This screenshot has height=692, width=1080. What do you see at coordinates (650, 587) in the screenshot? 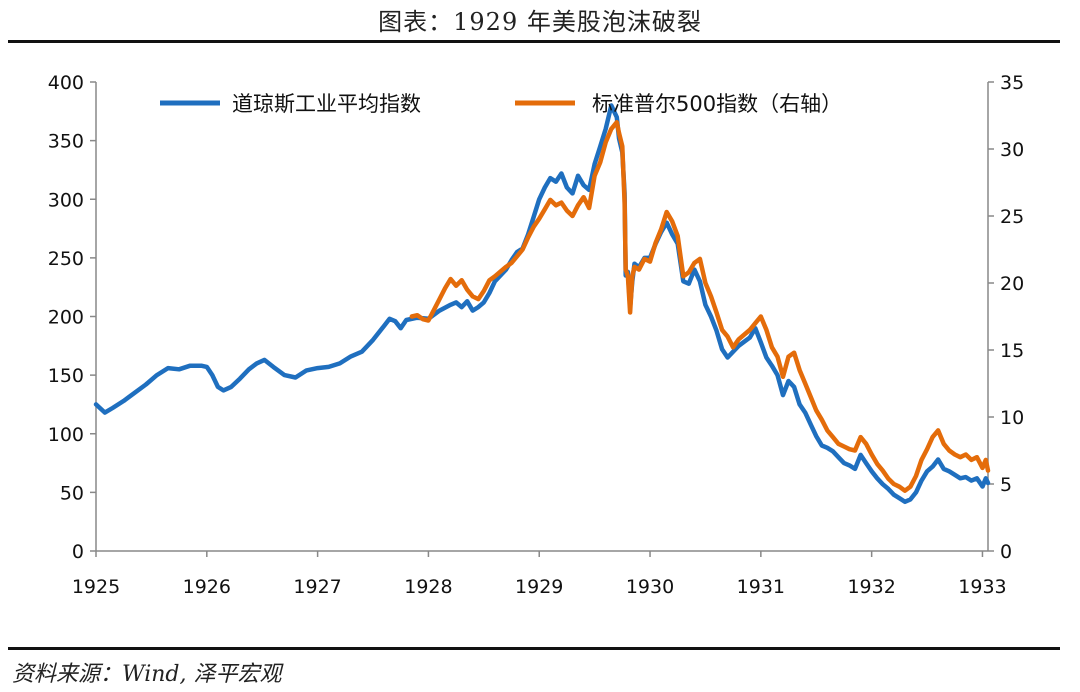
I see `x-tick-label: 1930` at bounding box center [650, 587].